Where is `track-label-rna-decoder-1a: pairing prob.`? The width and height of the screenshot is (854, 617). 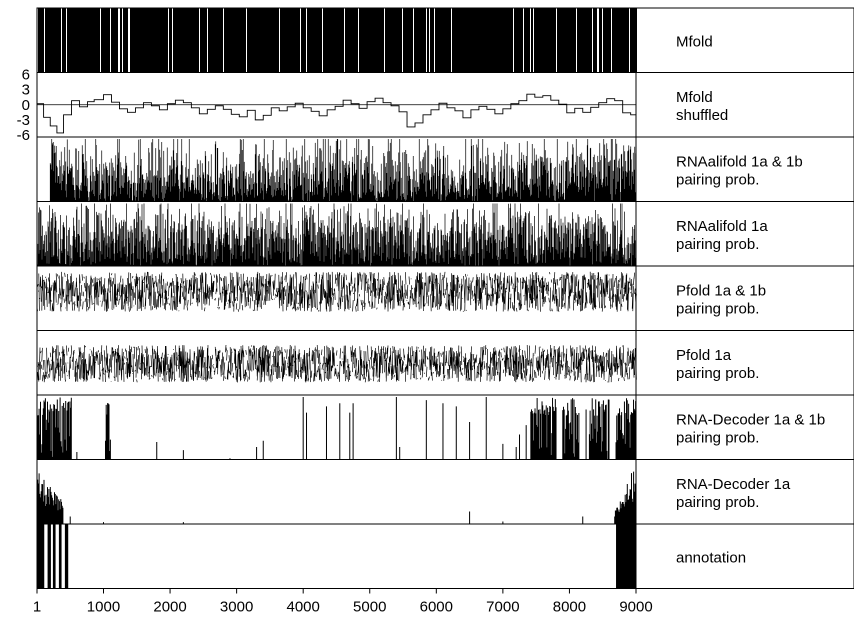 track-label-rna-decoder-1a: pairing prob. is located at coordinates (717, 502).